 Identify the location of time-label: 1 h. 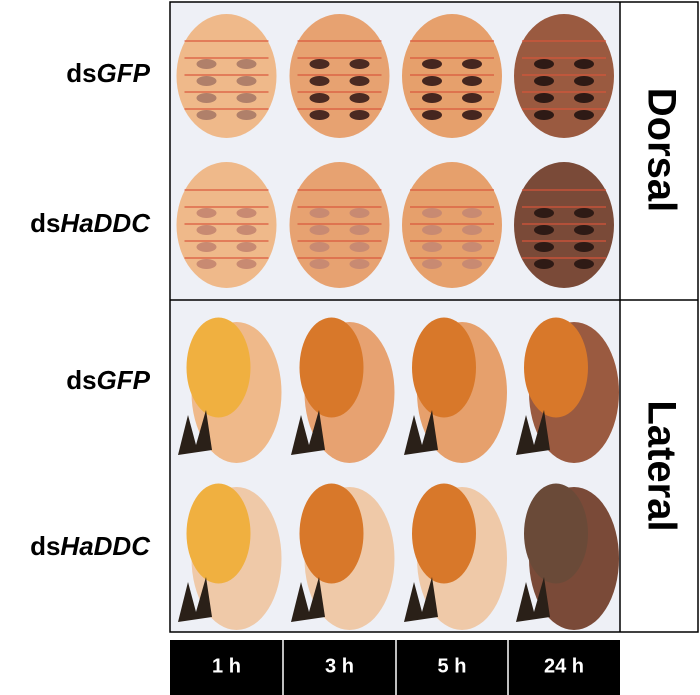
(226, 666).